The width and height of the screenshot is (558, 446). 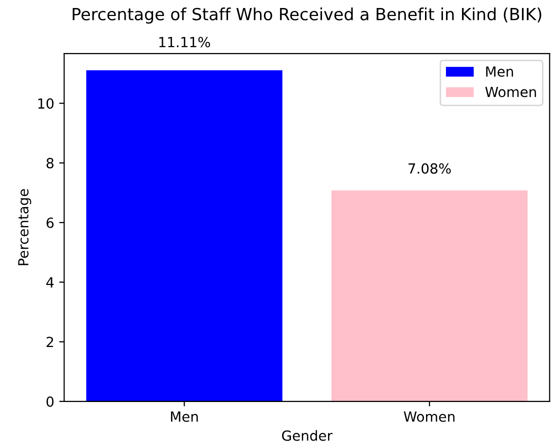 I want to click on x-axis-title: Gender, so click(x=307, y=435).